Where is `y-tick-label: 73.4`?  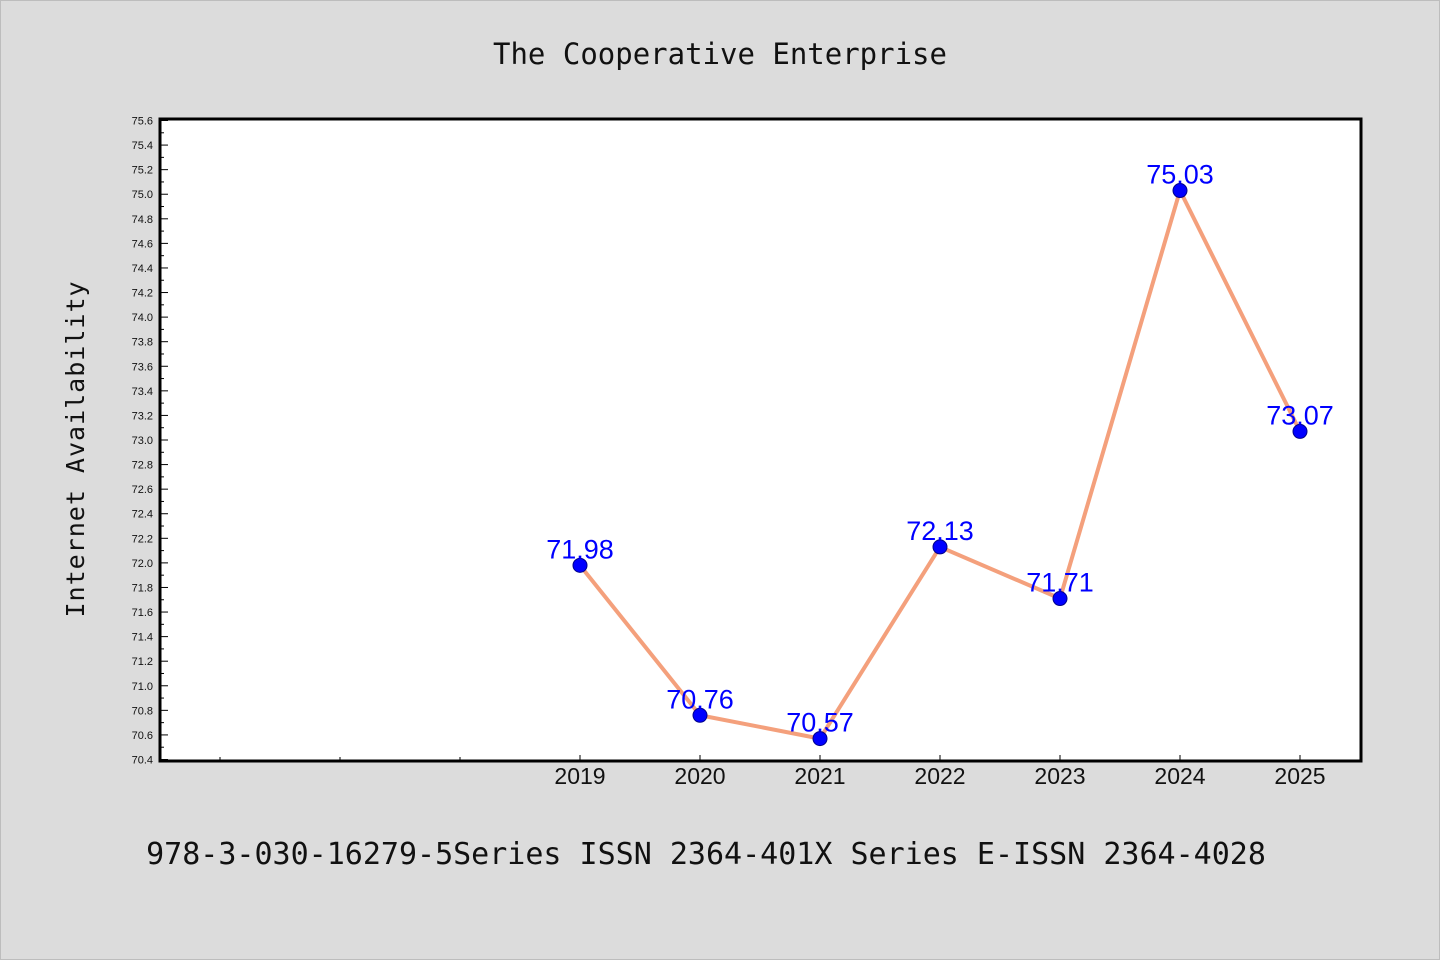 y-tick-label: 73.4 is located at coordinates (142, 392).